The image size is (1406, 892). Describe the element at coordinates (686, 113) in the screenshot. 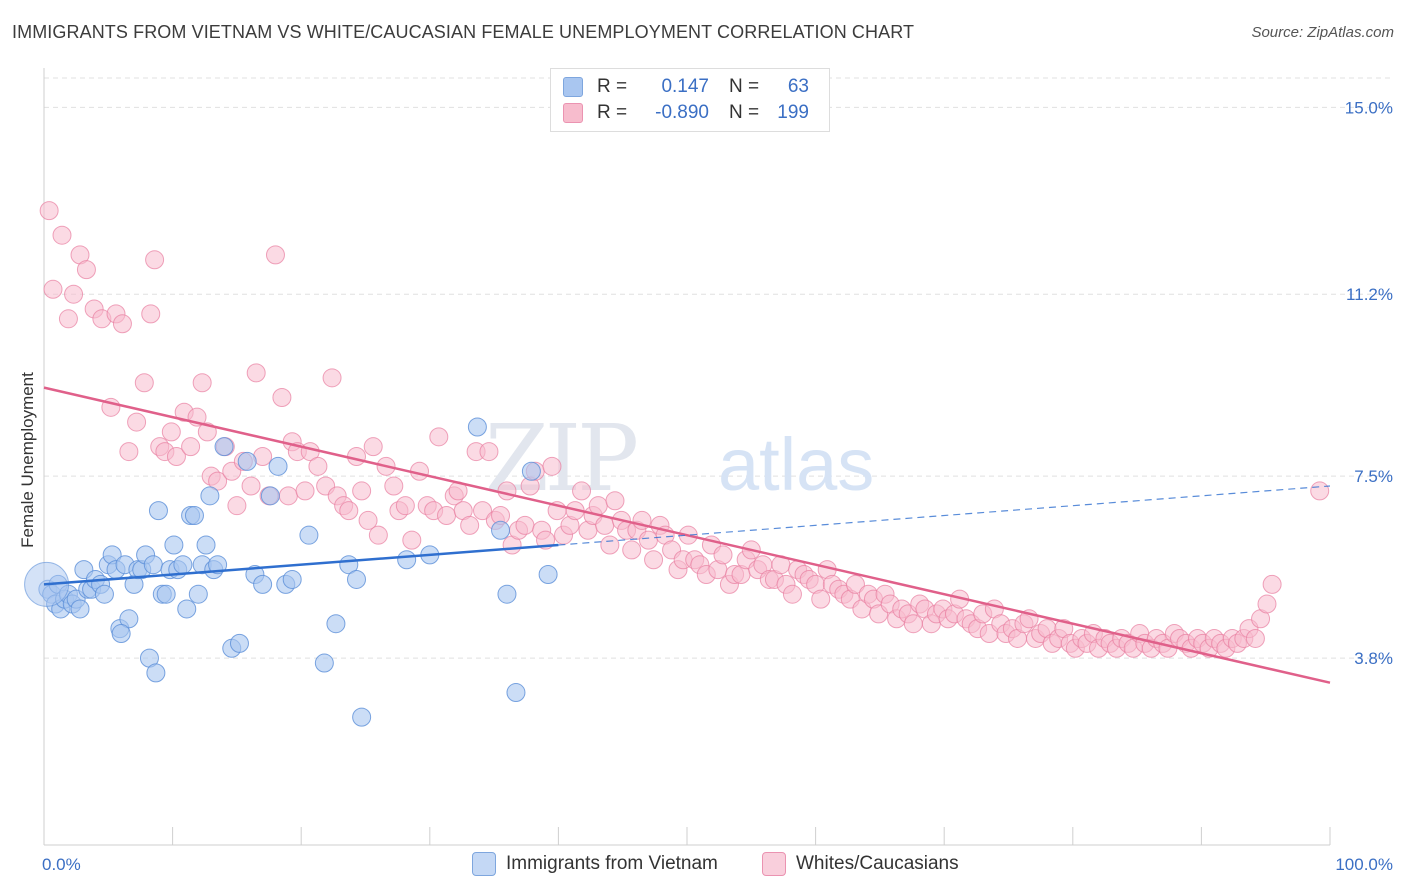

I see `legend-row-whites: R = -0.890 N = 199` at that location.